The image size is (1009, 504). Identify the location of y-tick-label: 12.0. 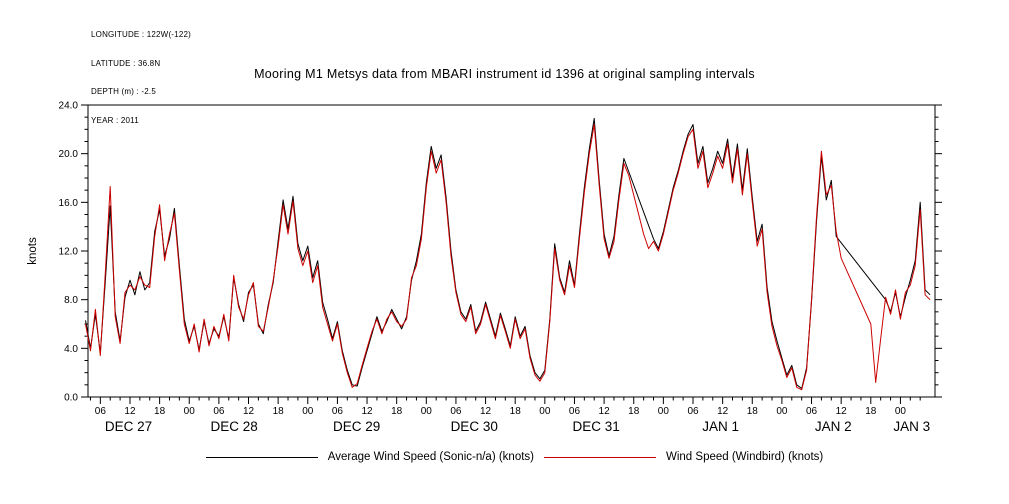
(69, 252).